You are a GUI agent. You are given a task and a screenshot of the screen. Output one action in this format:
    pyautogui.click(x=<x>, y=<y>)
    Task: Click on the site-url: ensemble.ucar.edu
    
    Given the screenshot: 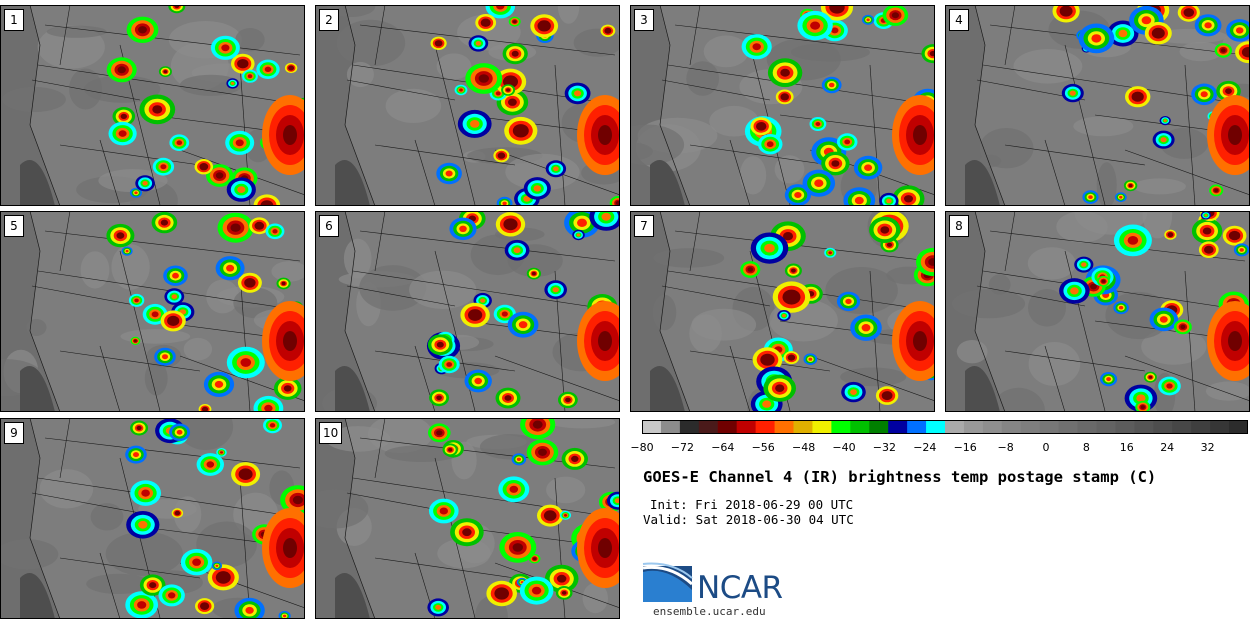 What is the action you would take?
    pyautogui.click(x=709, y=611)
    